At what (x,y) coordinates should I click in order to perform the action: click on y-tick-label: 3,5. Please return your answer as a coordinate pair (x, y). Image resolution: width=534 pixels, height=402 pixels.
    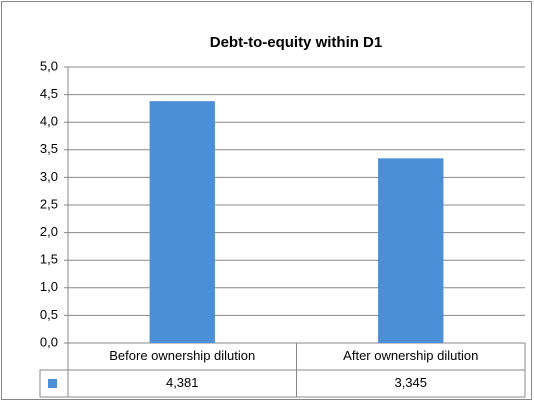
    Looking at the image, I should click on (49, 148).